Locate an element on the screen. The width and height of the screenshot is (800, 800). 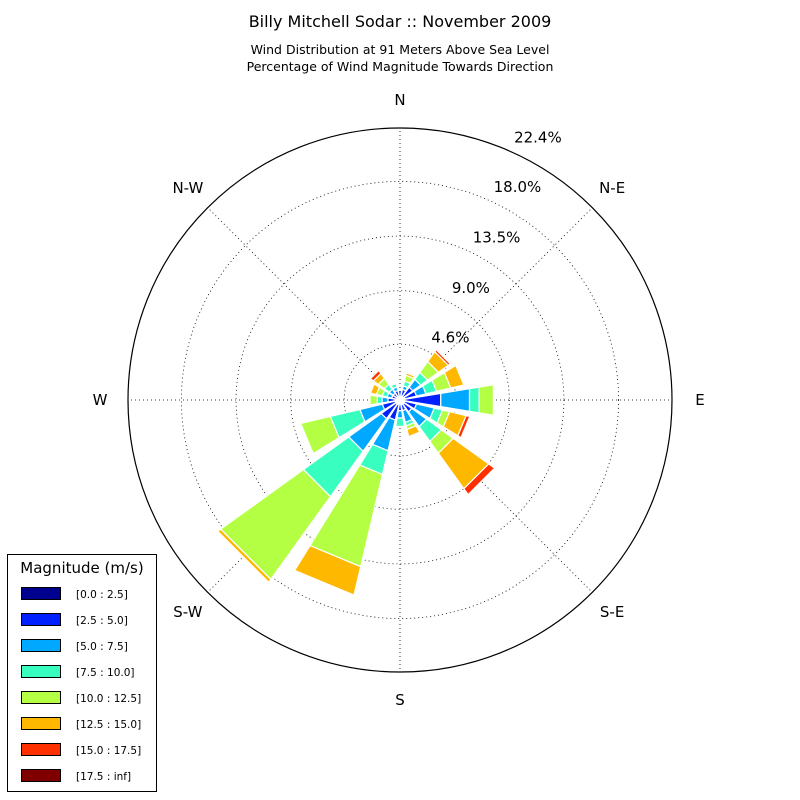
direction-label-4: S is located at coordinates (400, 700).